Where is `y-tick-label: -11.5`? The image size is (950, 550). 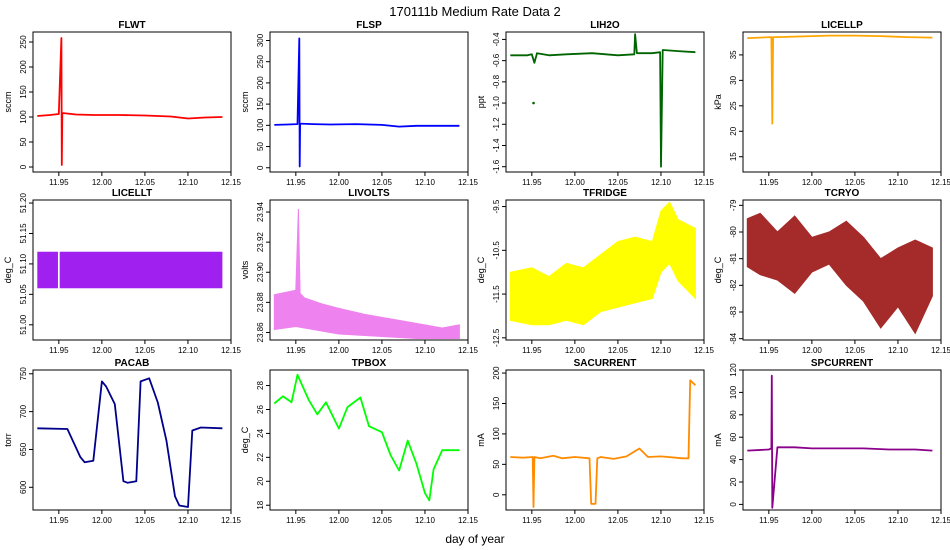
y-tick-label: -11.5 is located at coordinates (496, 294).